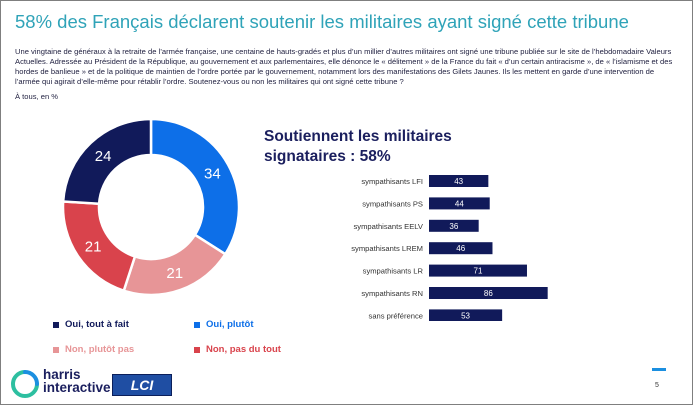 The height and width of the screenshot is (405, 693). Describe the element at coordinates (392, 293) in the screenshot. I see `bar-category-label: sympathisants RN` at that location.